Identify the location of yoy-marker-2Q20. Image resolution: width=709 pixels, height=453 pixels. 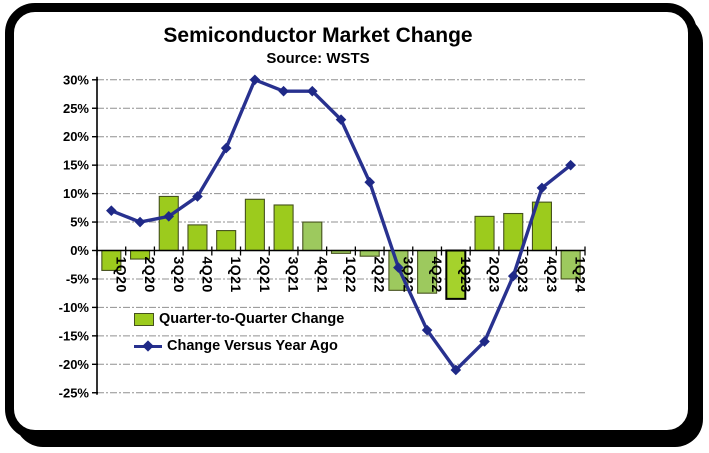
(140, 222).